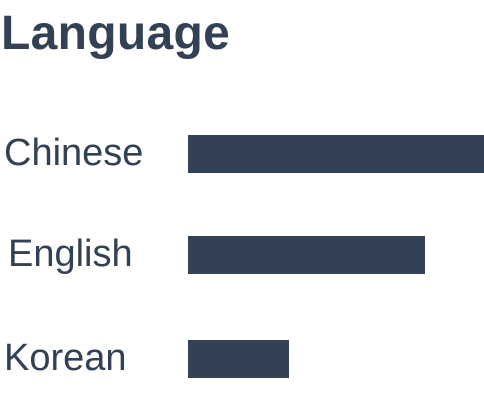  I want to click on language-label-korean: Korean, so click(65, 358).